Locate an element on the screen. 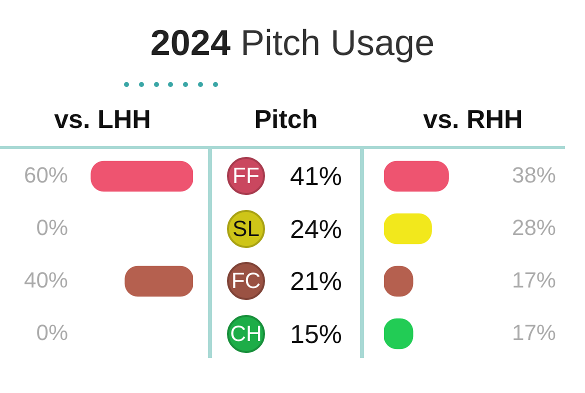 Image resolution: width=585 pixels, height=393 pixels. y-tick-label: FF is located at coordinates (246, 176).